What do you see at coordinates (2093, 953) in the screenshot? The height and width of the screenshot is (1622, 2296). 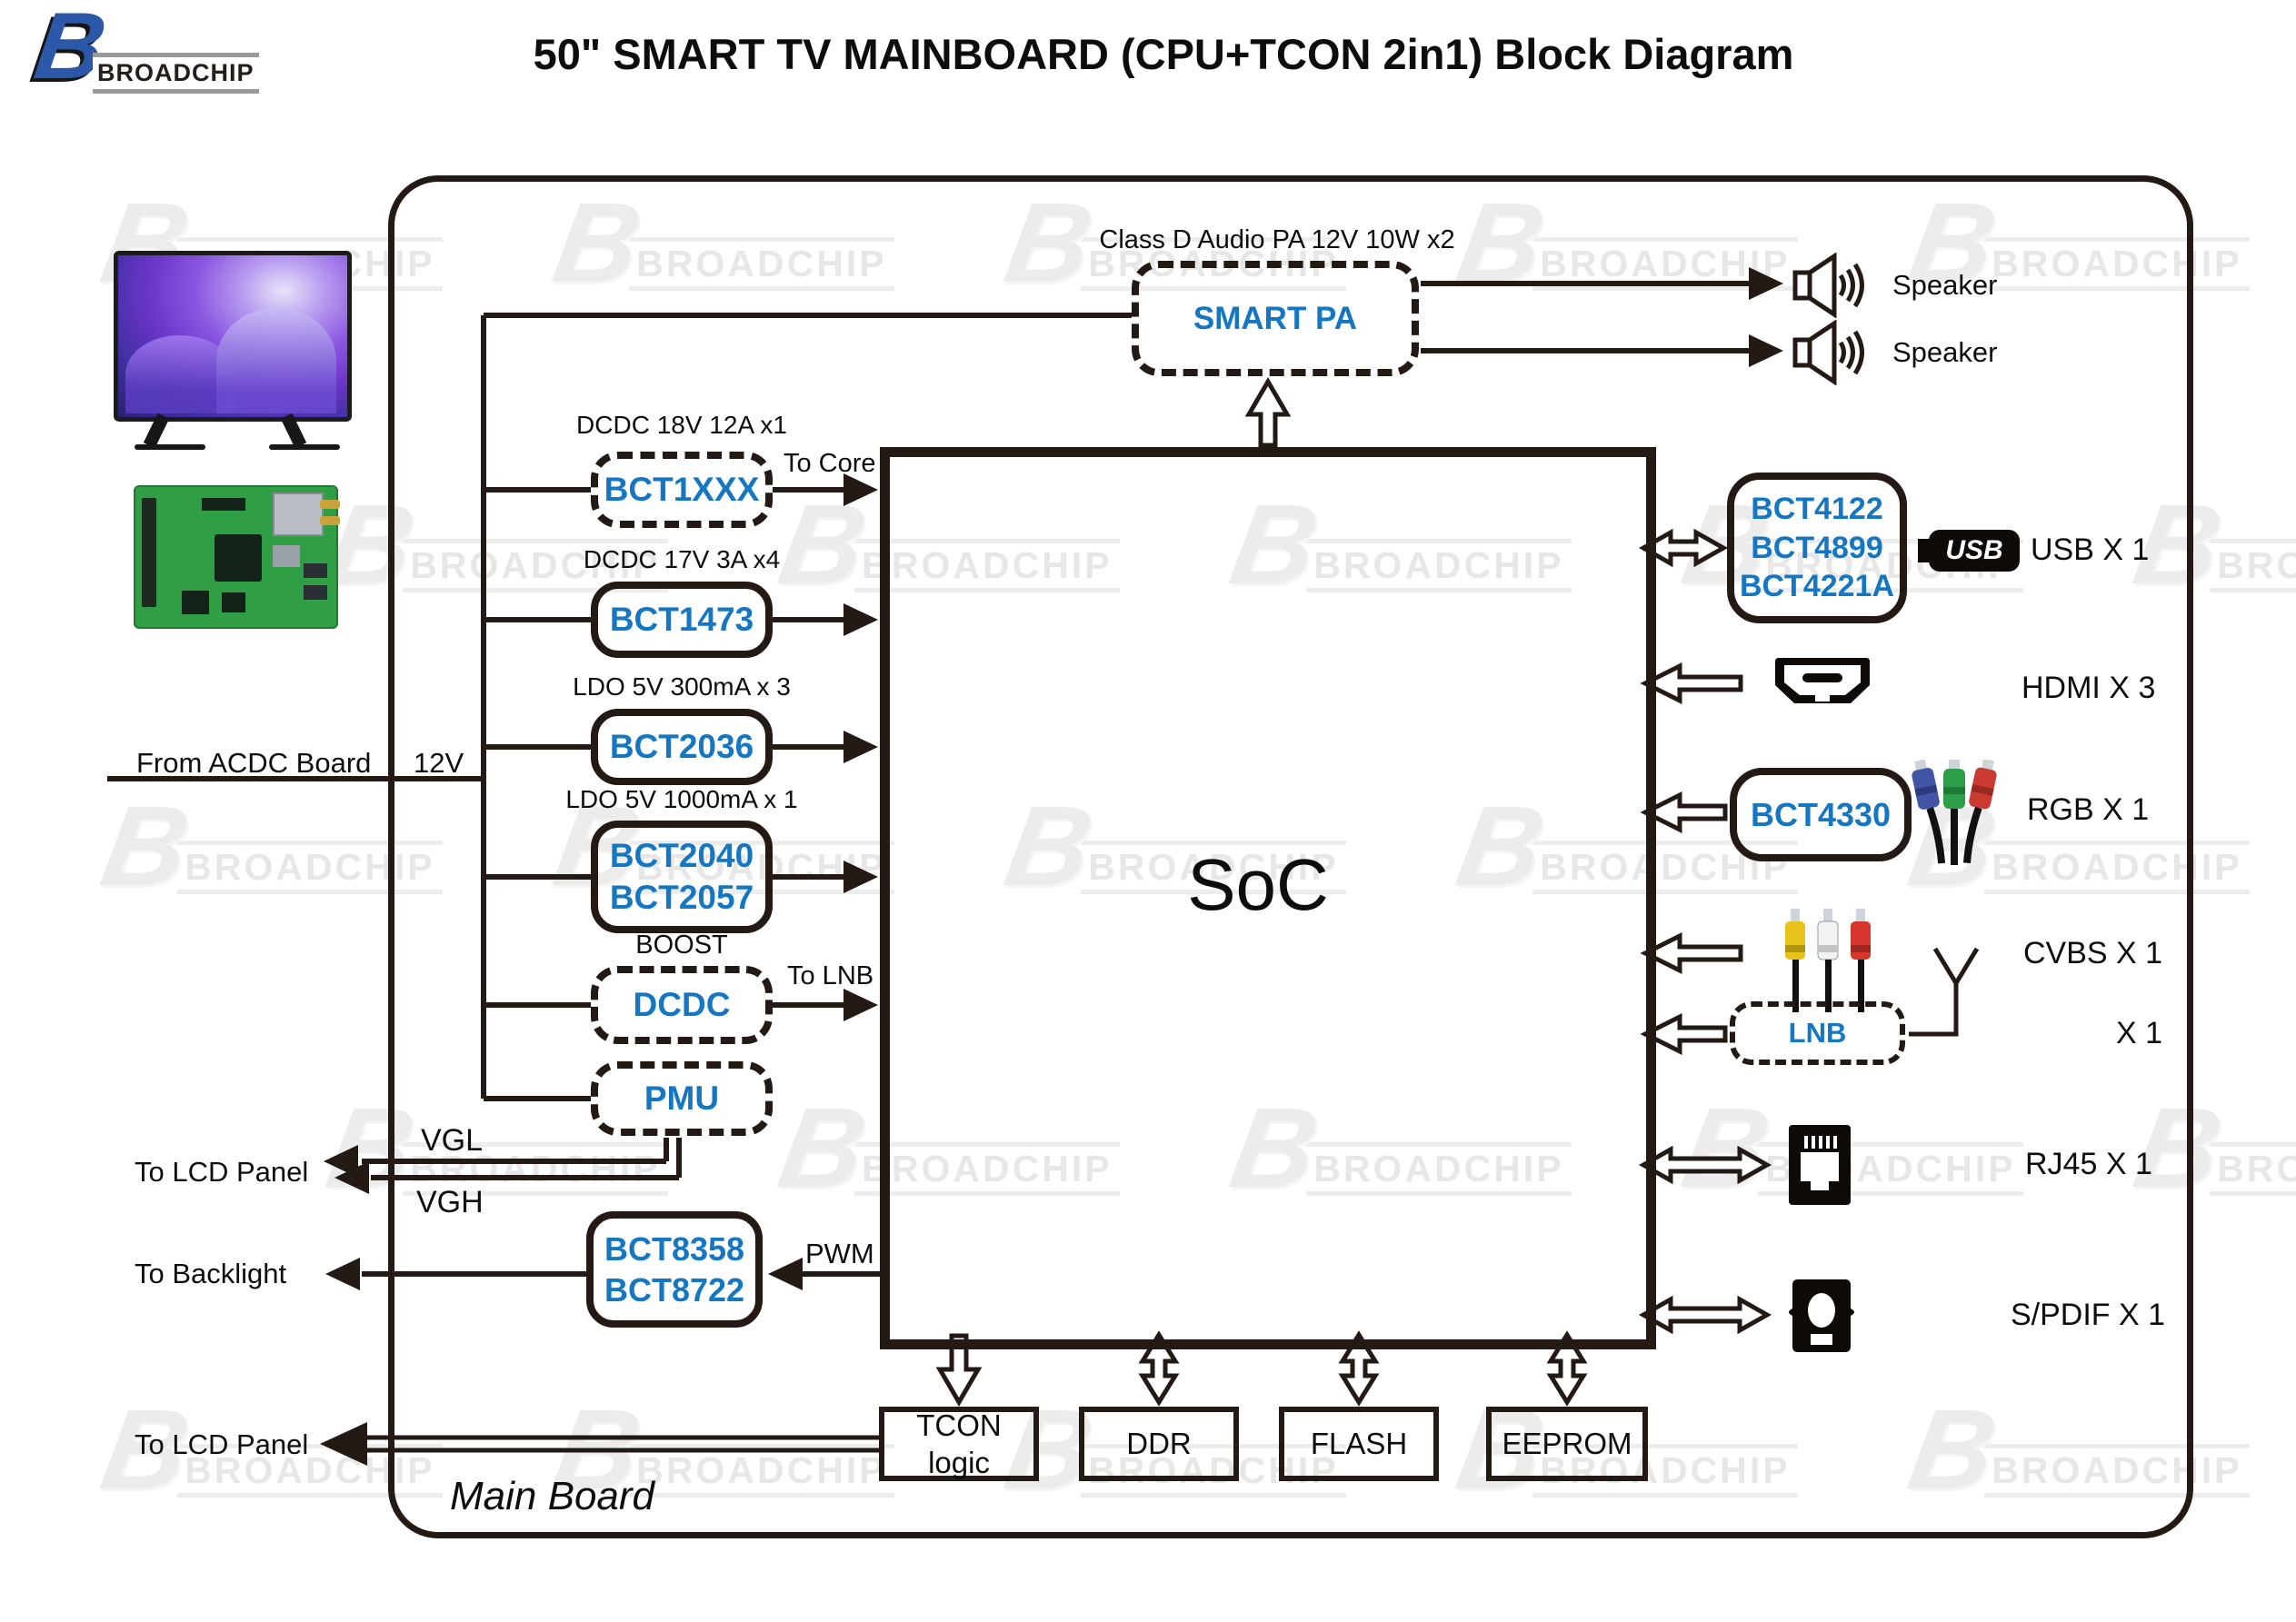 I see `cvbs-port-label: CVBS X 1` at bounding box center [2093, 953].